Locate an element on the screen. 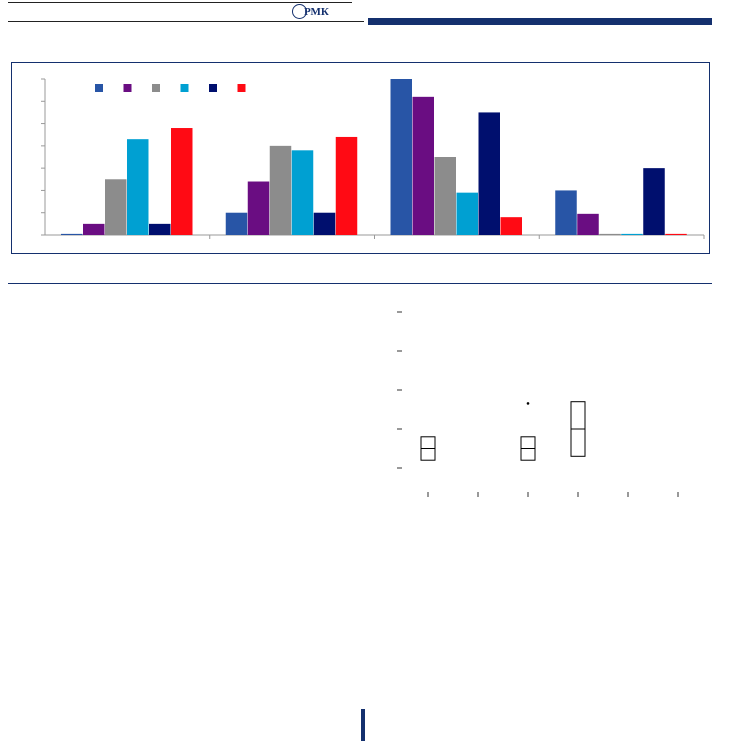 Image resolution: width=746 pixels, height=741 pixels. header-rule-top is located at coordinates (180, 2).